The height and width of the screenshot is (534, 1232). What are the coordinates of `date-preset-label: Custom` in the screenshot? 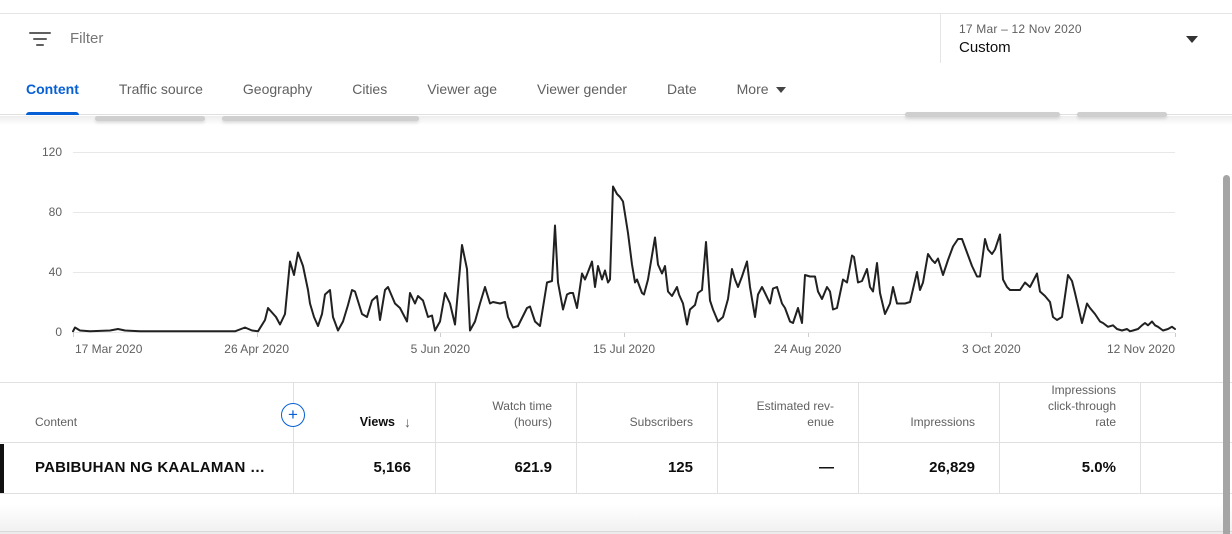 It's located at (985, 47).